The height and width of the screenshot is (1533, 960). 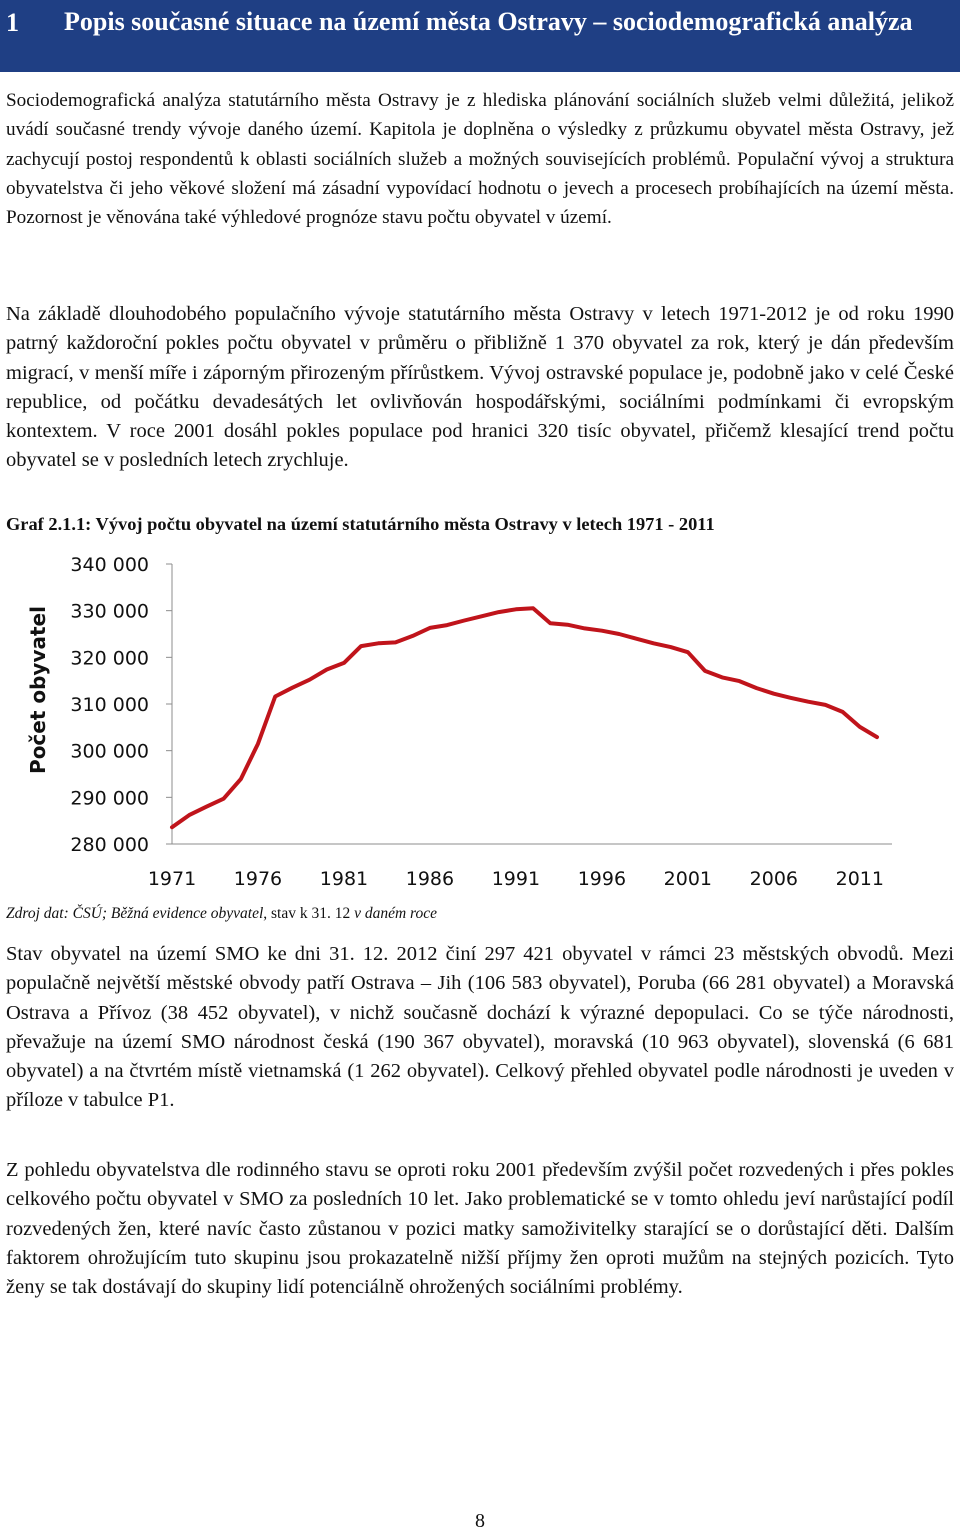 What do you see at coordinates (307, 913) in the screenshot?
I see `source-date: , stav k 31. 12` at bounding box center [307, 913].